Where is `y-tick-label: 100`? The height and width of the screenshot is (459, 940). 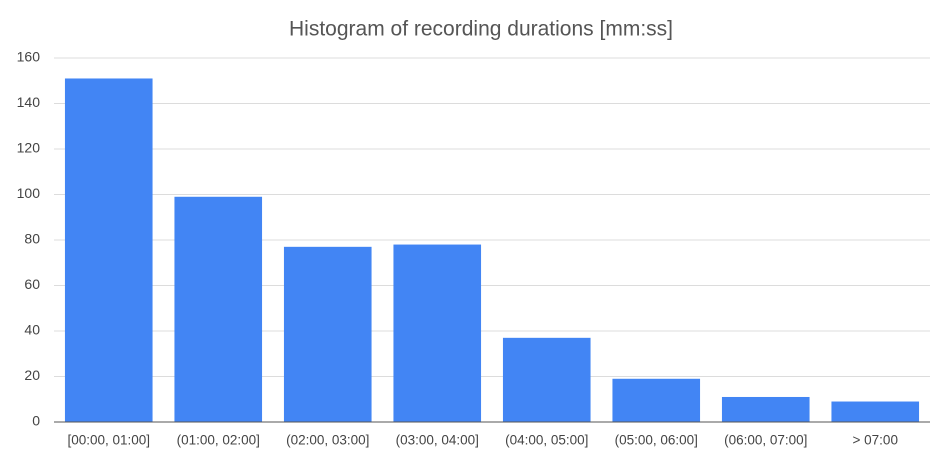
y-tick-label: 100 is located at coordinates (29, 193).